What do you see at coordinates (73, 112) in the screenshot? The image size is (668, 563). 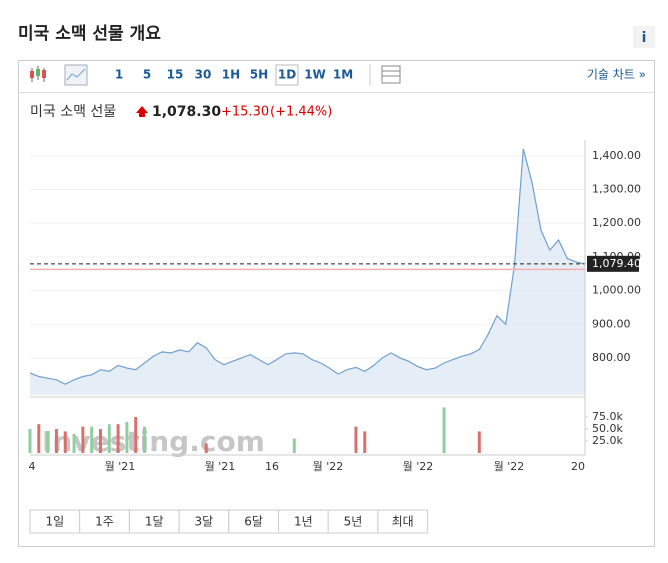 I see `quote-name: 미국 소맥 선물` at bounding box center [73, 112].